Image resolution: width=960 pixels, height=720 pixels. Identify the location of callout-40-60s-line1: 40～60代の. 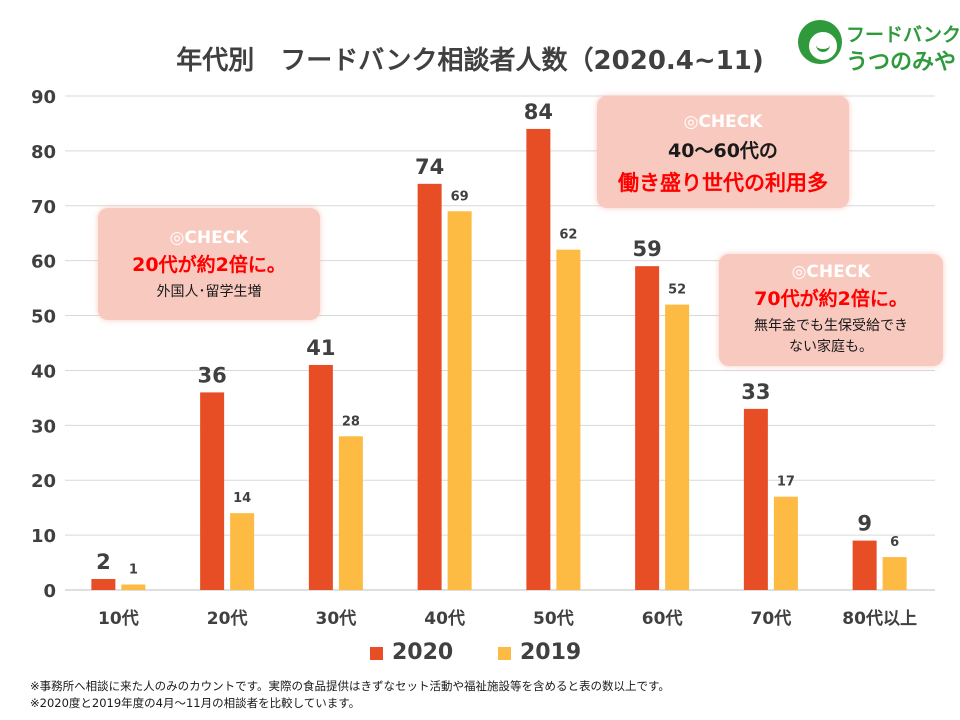
(723, 151).